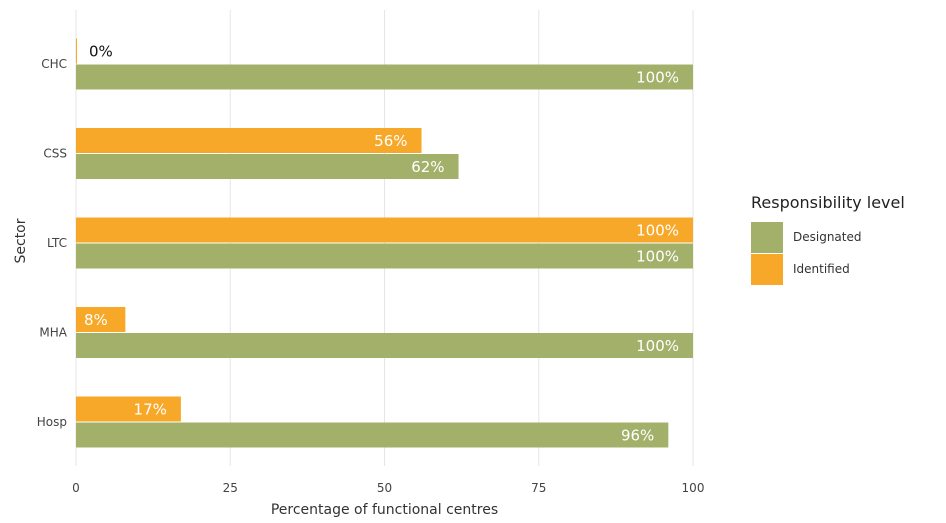 This screenshot has width=946, height=523. I want to click on x-tick-label: 75, so click(538, 488).